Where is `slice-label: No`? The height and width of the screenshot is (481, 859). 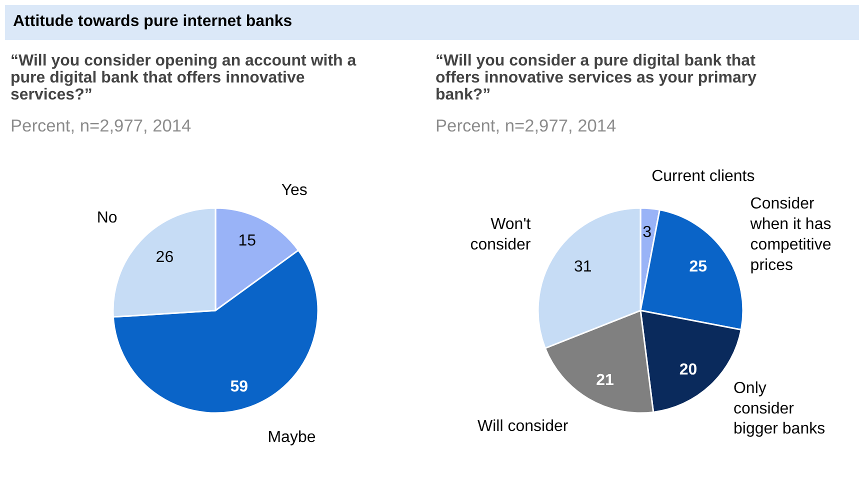
slice-label: No is located at coordinates (107, 218).